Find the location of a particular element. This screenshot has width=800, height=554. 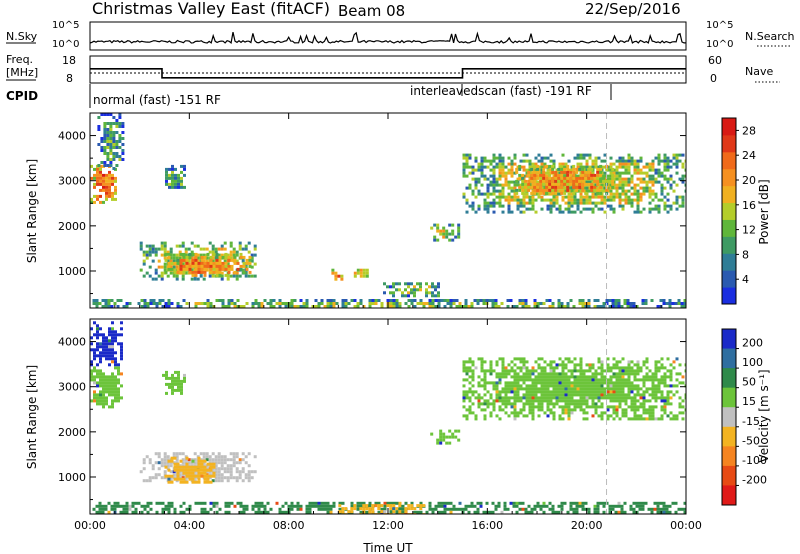

colorbar-segment is located at coordinates (729, 194).